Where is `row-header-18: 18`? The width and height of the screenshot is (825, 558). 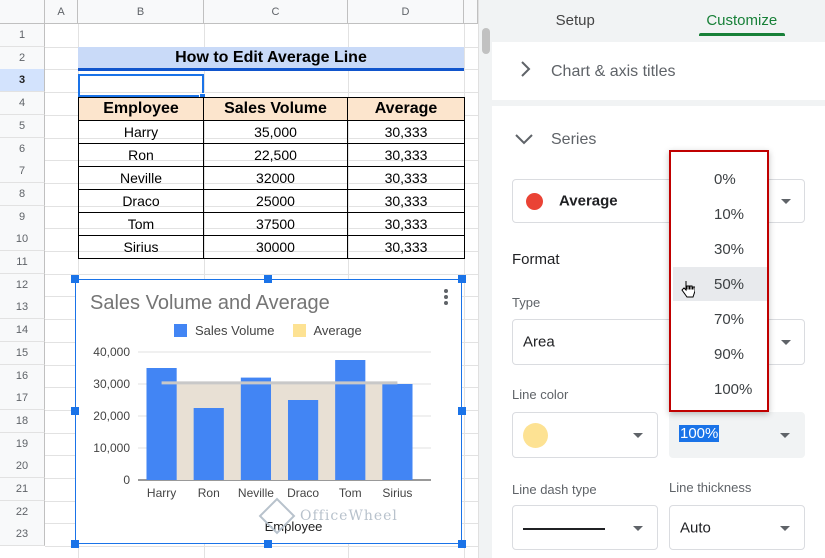
row-header-18: 18 is located at coordinates (22, 421).